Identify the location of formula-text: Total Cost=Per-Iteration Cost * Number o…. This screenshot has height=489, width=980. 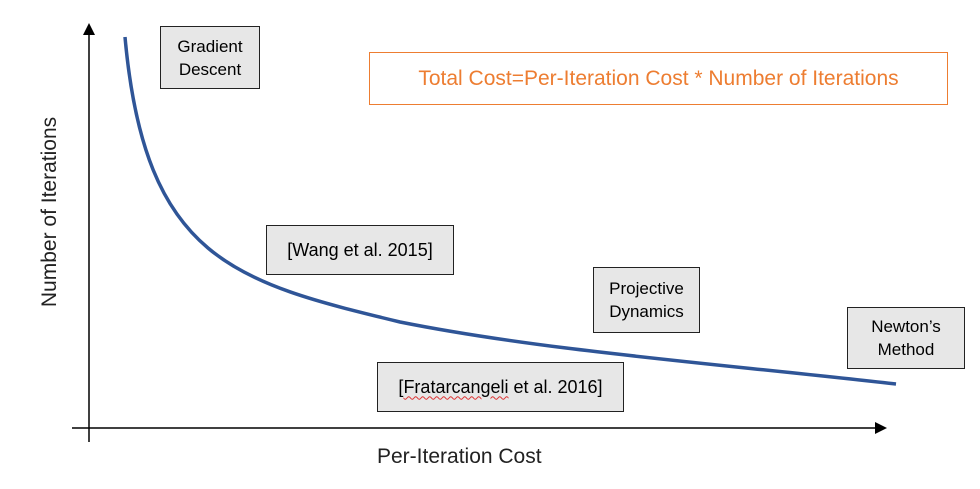
(658, 78).